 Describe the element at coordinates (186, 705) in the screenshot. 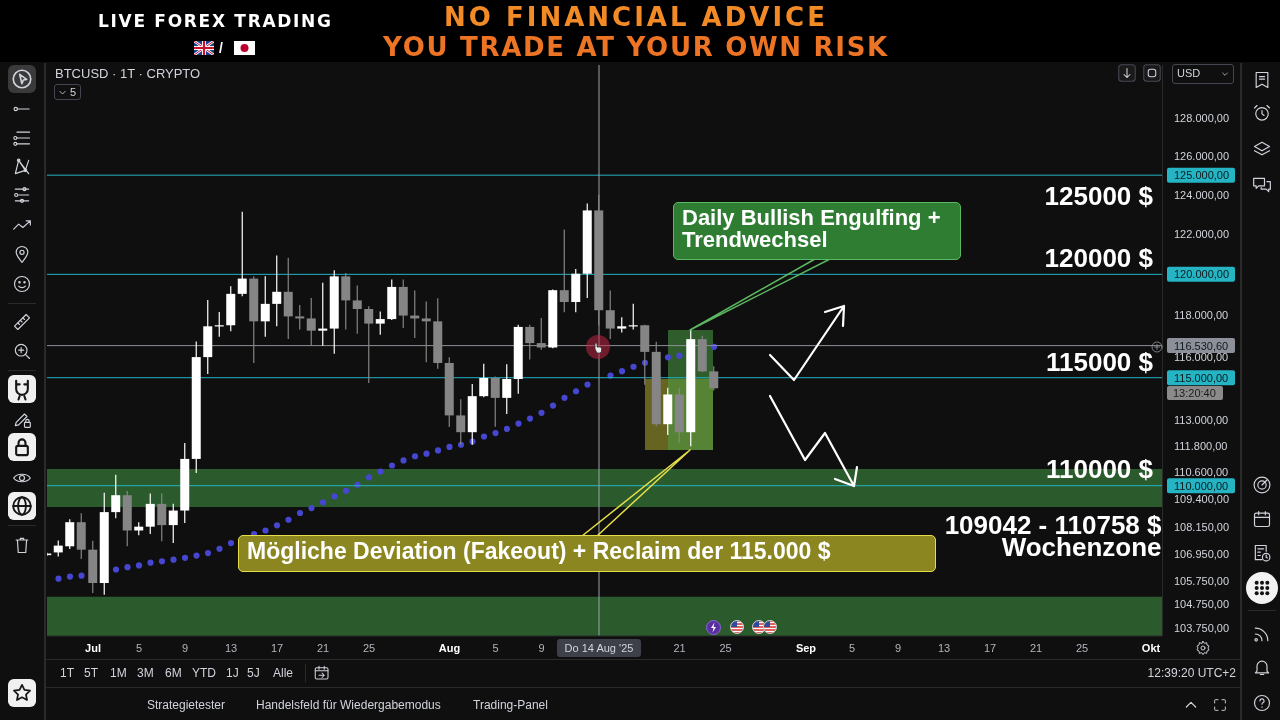

I see `text: Strategietester` at that location.